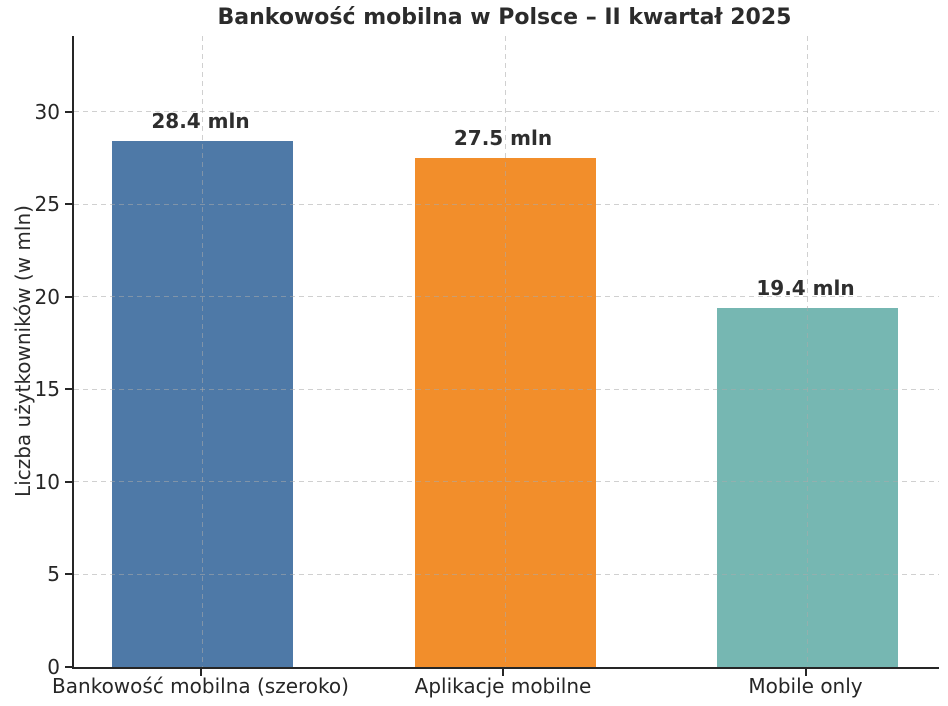  Describe the element at coordinates (47, 296) in the screenshot. I see `y-tick-label: 20` at that location.